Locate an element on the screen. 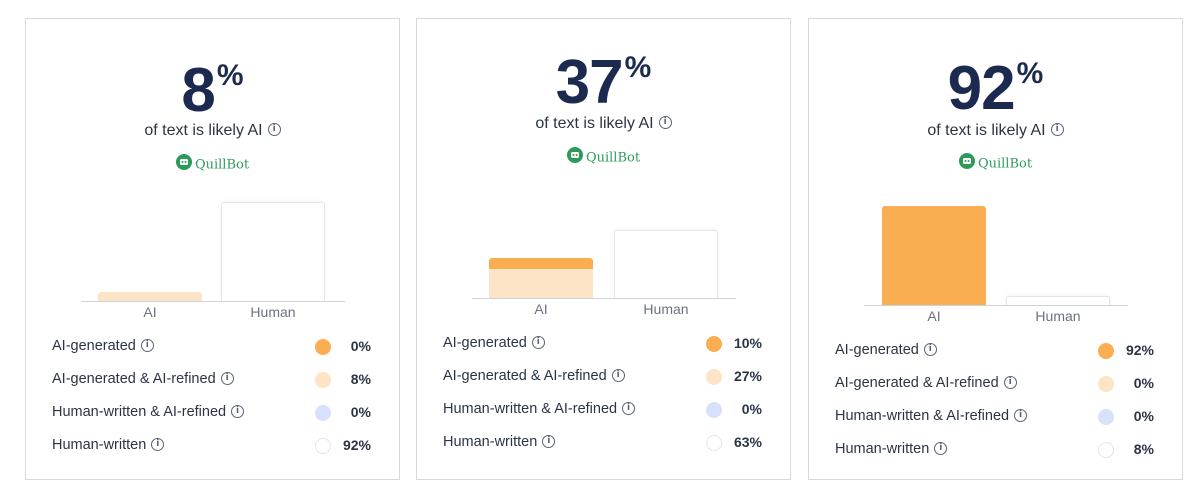 The height and width of the screenshot is (501, 1200). ai-score: 8% is located at coordinates (212, 90).